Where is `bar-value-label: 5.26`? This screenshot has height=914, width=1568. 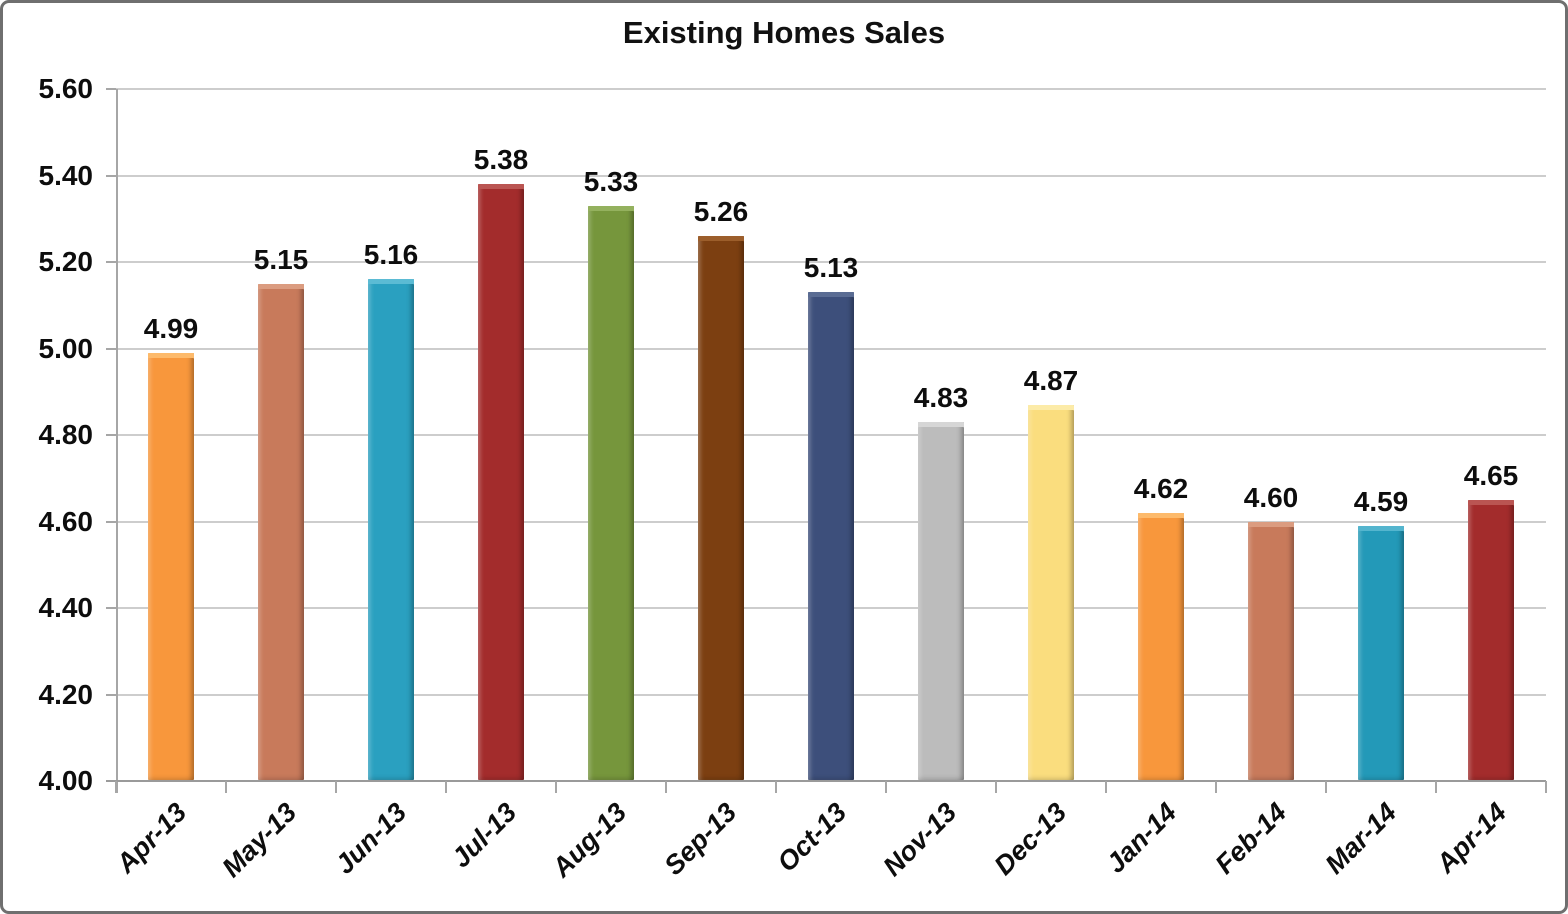
bar-value-label: 5.26 is located at coordinates (721, 212).